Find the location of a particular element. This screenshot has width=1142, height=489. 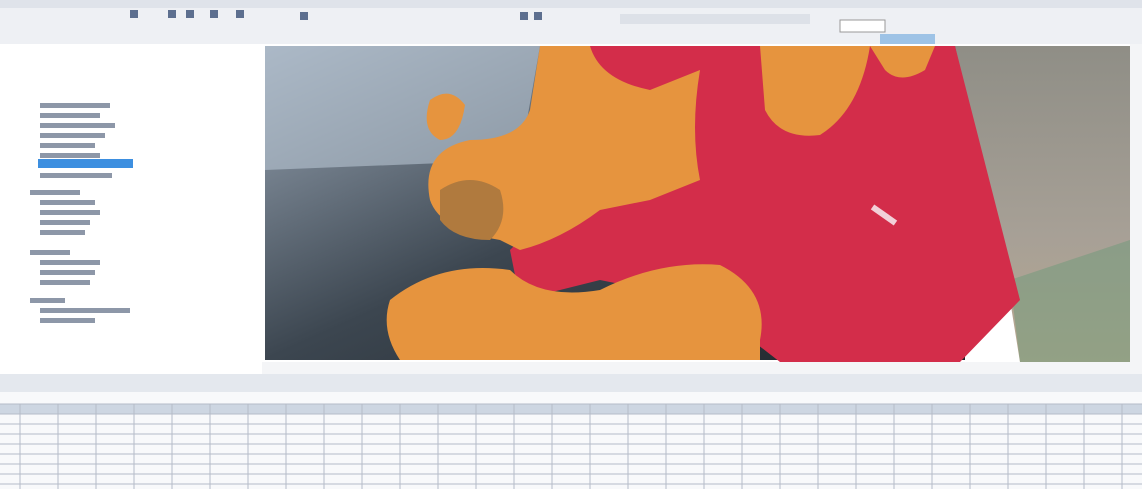

table-toolbar is located at coordinates (571, 383).